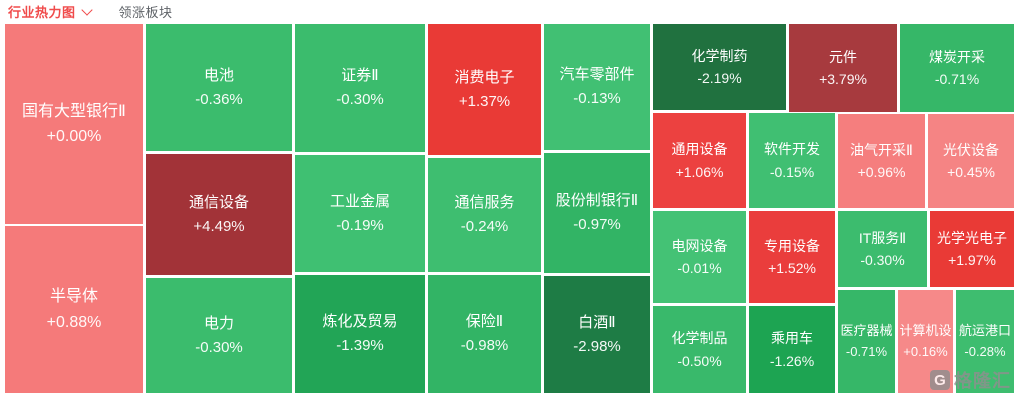 The height and width of the screenshot is (401, 1017). What do you see at coordinates (719, 78) in the screenshot?
I see `tile-change: -2.19%` at bounding box center [719, 78].